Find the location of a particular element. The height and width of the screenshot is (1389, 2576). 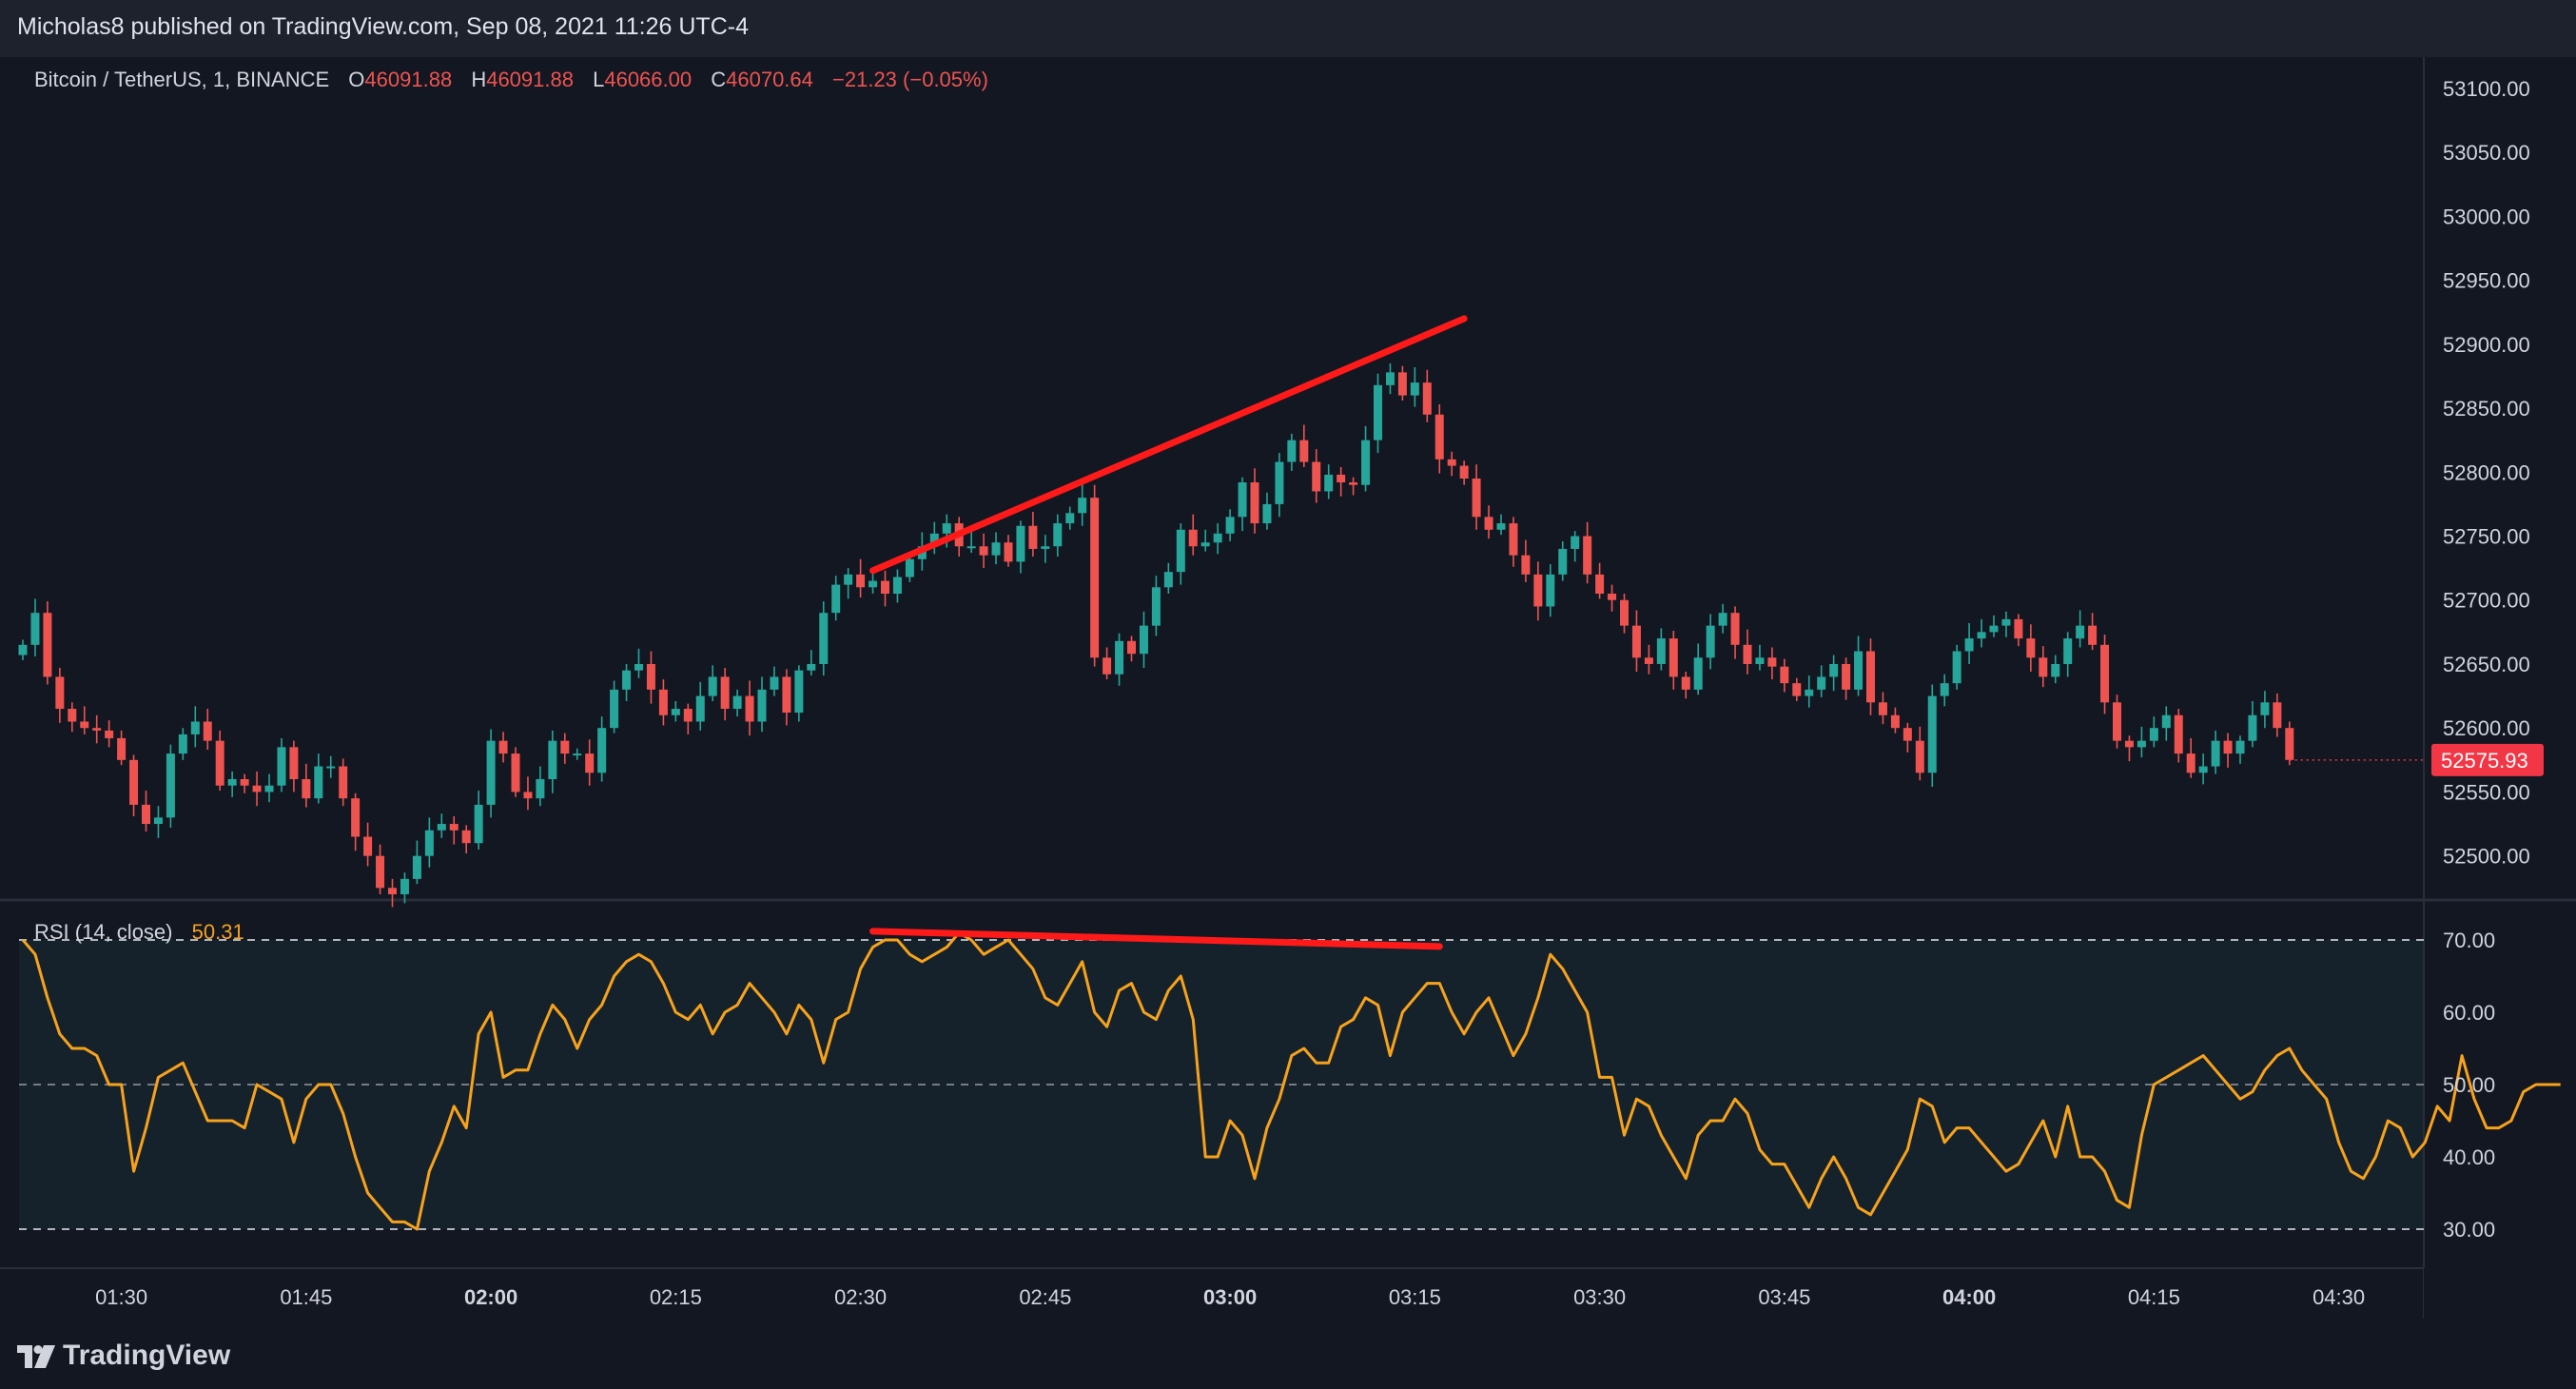

footer: TradingView is located at coordinates (1288, 1354).